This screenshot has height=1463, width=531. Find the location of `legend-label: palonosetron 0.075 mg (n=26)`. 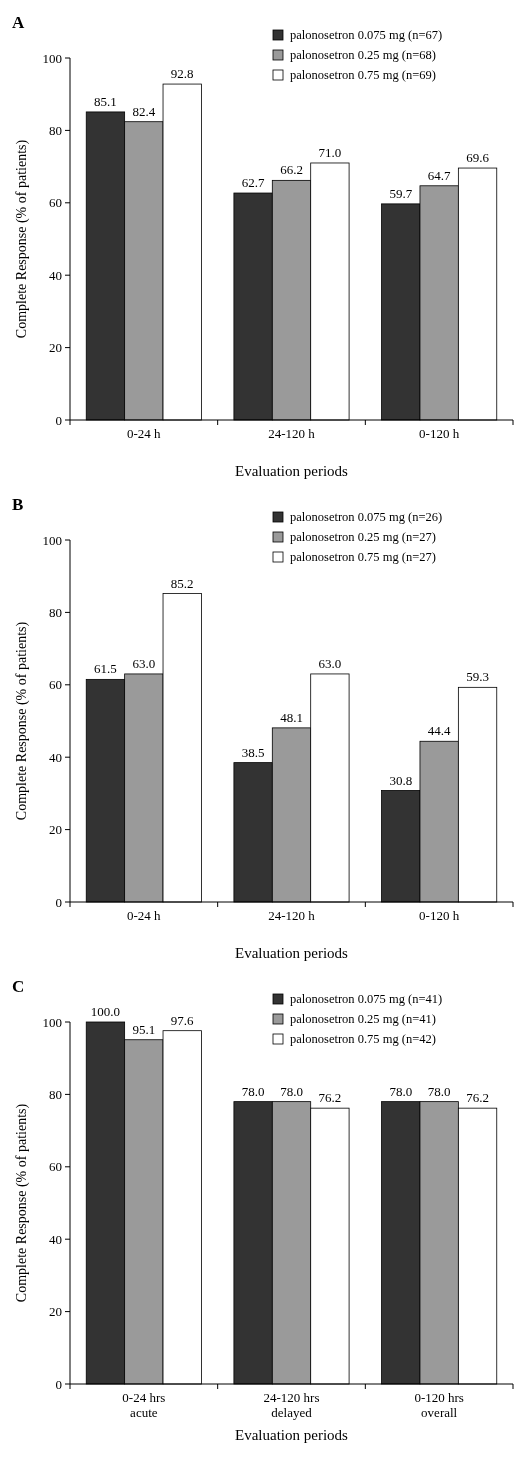

legend-label: palonosetron 0.075 mg (n=26) is located at coordinates (366, 517).